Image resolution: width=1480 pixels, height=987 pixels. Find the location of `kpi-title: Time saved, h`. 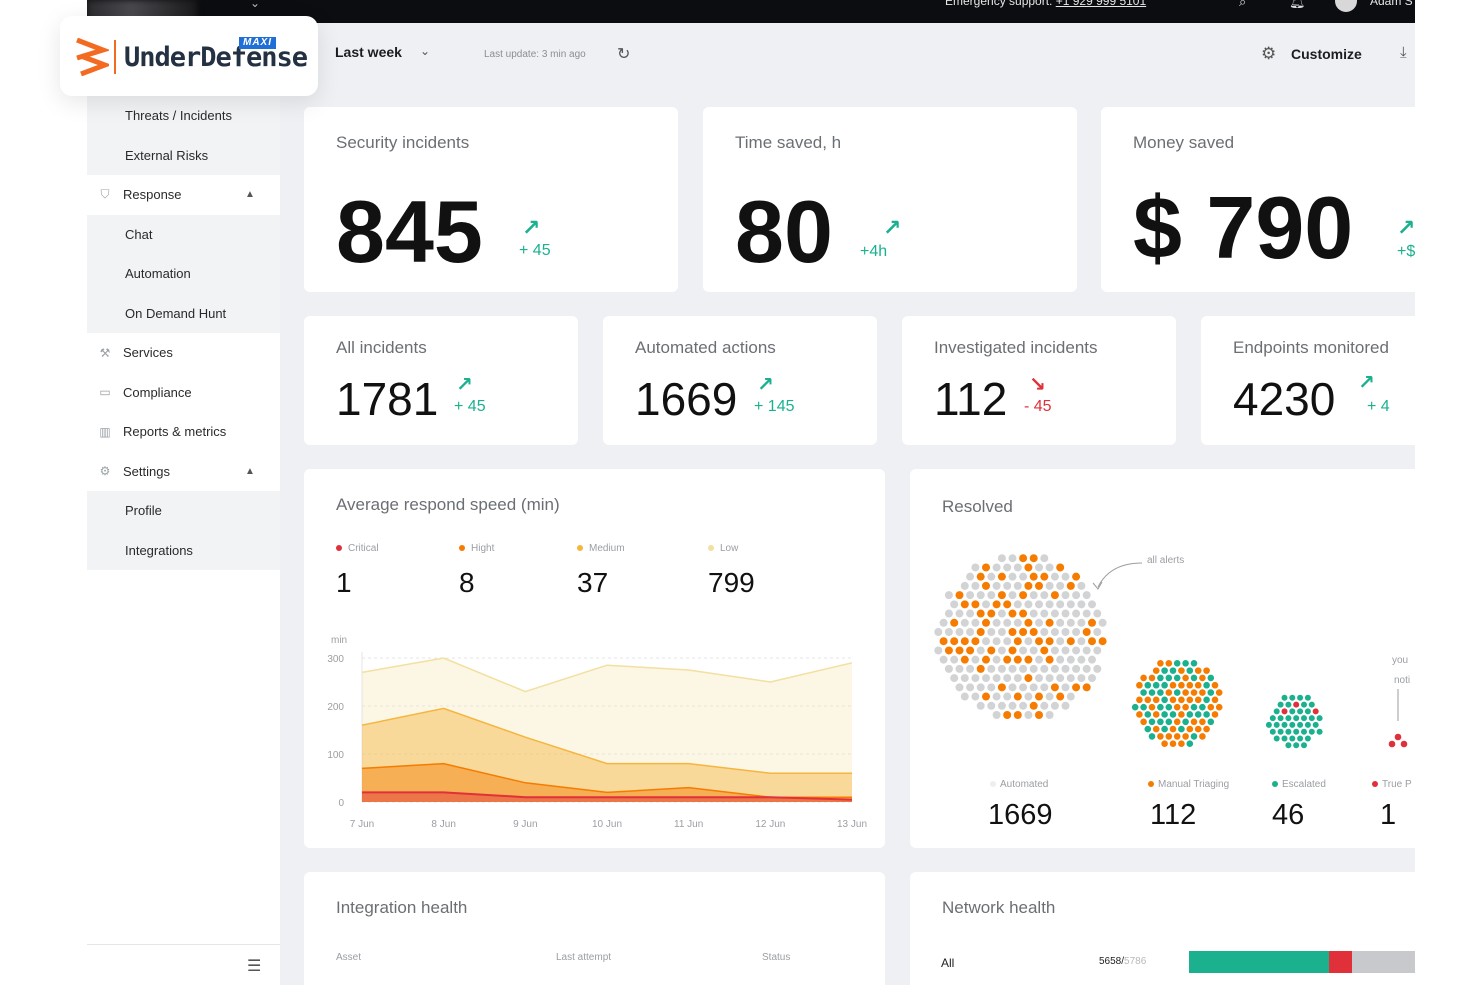

kpi-title: Time saved, h is located at coordinates (788, 142).